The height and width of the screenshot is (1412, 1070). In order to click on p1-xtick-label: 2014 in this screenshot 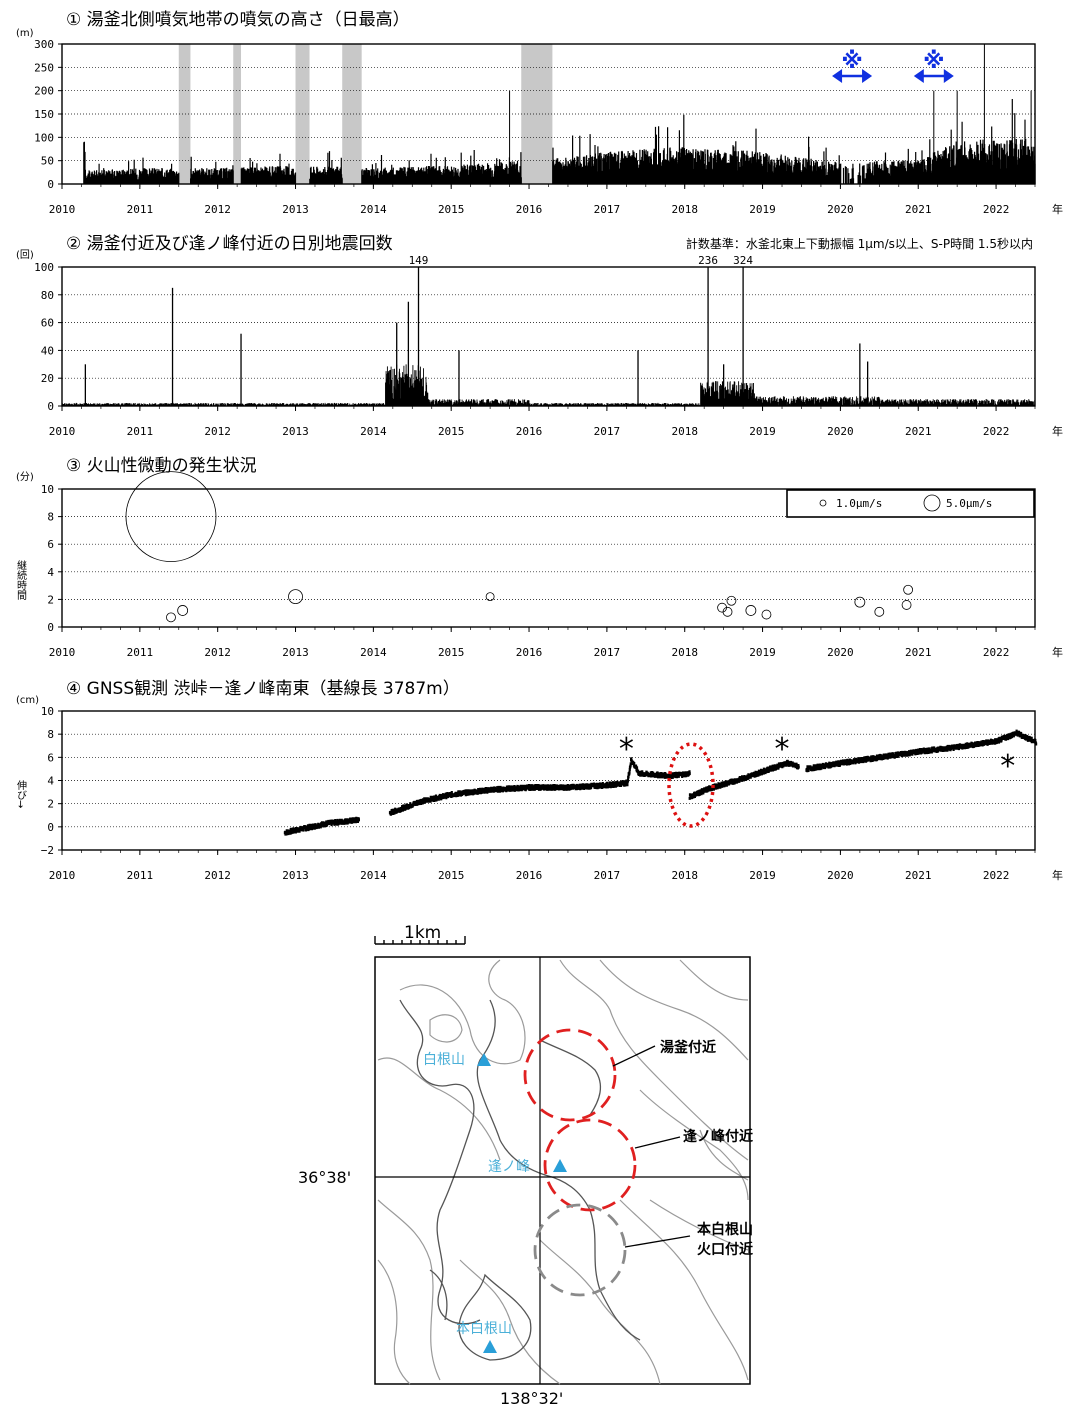, I will do `click(373, 209)`.